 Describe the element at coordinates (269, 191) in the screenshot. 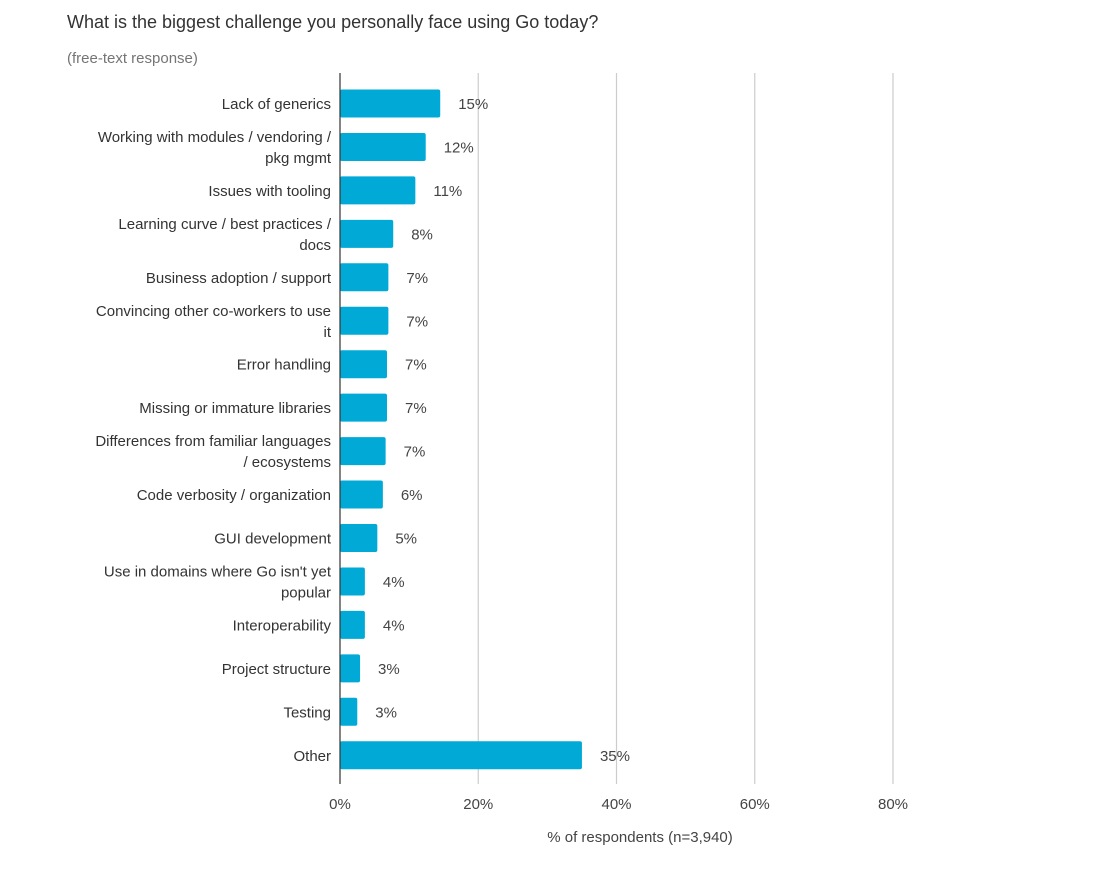

I see `category-label: Issues with tooling` at that location.